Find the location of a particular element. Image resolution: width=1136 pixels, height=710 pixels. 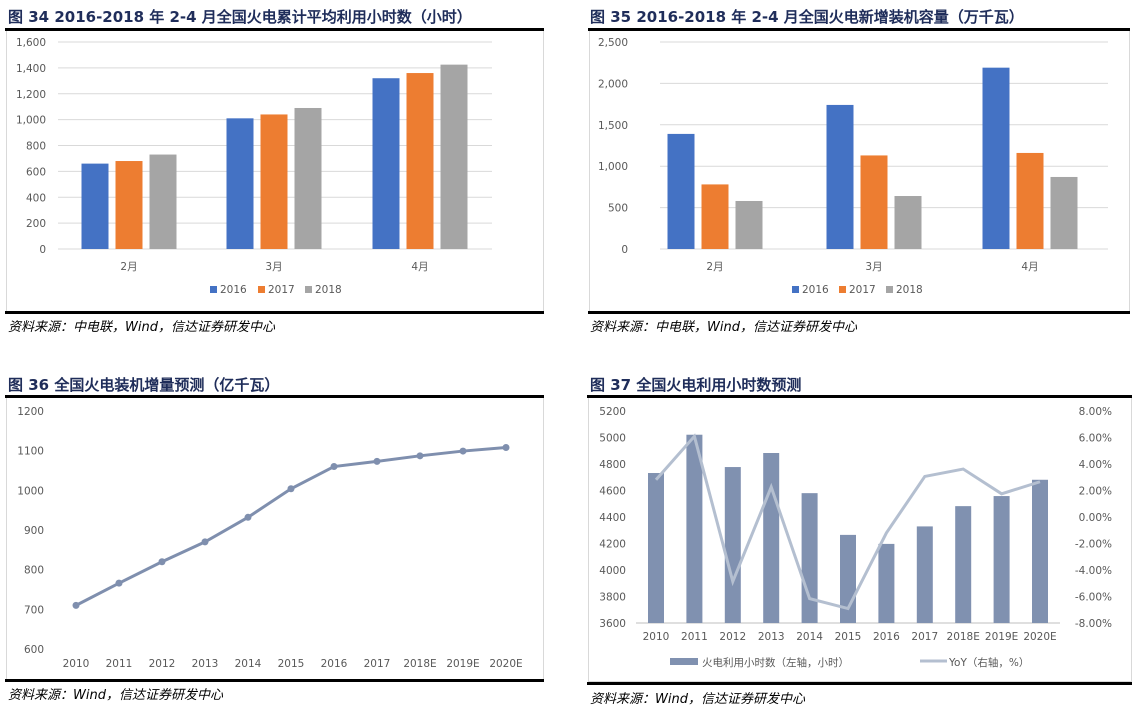

y-tick-label: 700 is located at coordinates (34, 610).